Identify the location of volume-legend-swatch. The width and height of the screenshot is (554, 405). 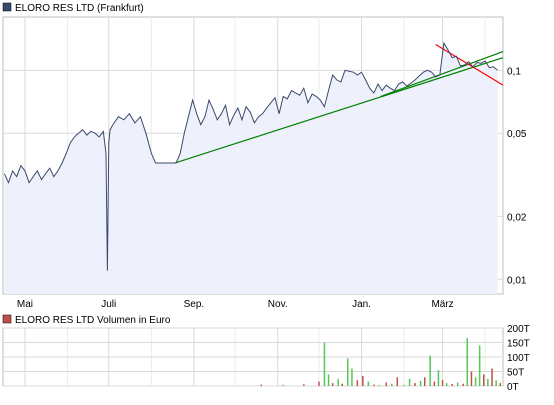
(7, 319).